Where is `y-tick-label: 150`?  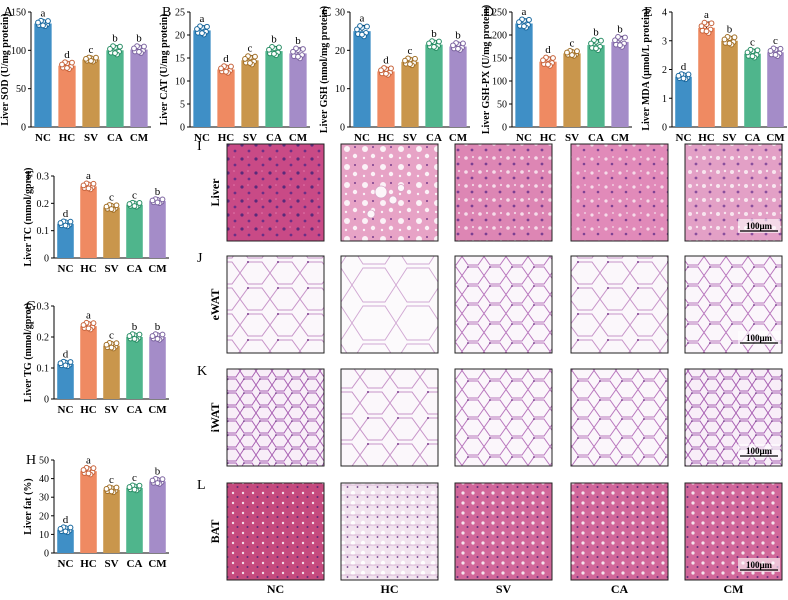
y-tick-label: 150 is located at coordinates (499, 59).